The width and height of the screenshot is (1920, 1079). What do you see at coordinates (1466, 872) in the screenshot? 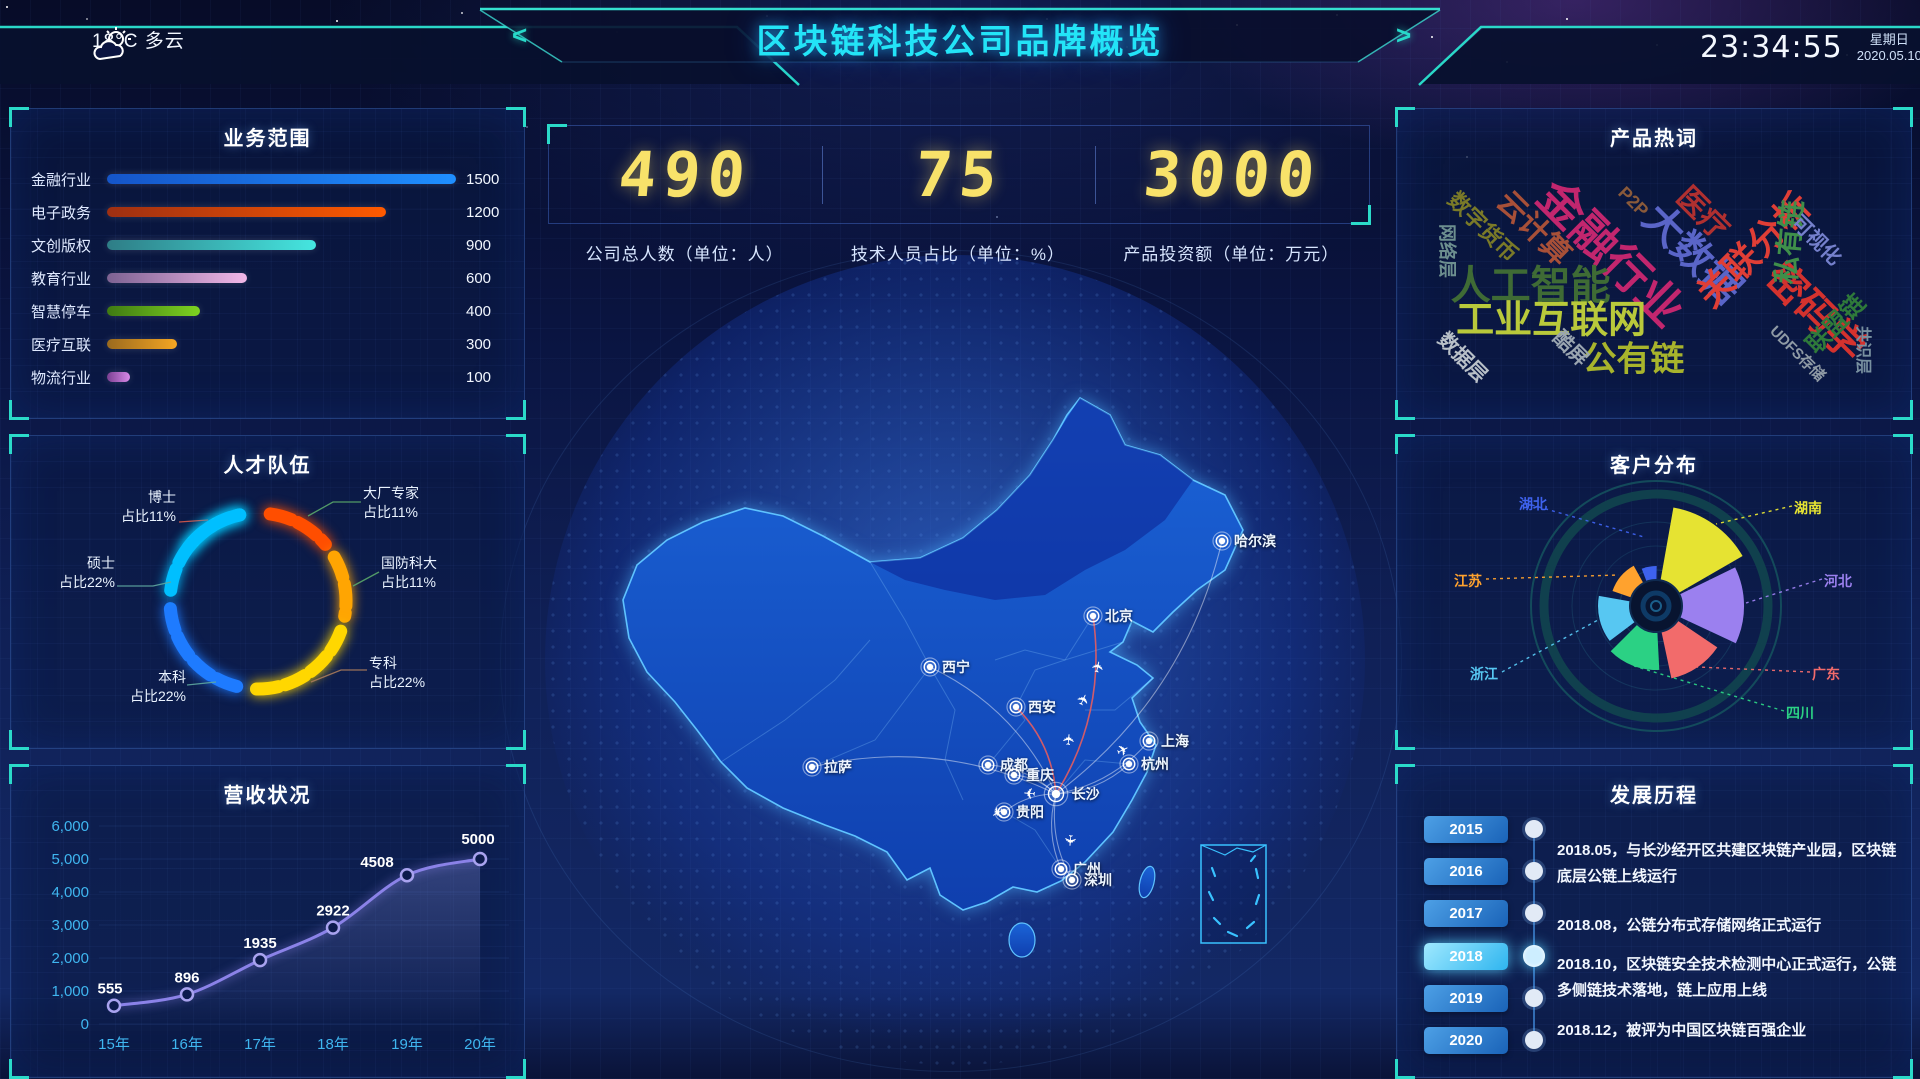
I see `year-button-2016: 2016` at bounding box center [1466, 872].